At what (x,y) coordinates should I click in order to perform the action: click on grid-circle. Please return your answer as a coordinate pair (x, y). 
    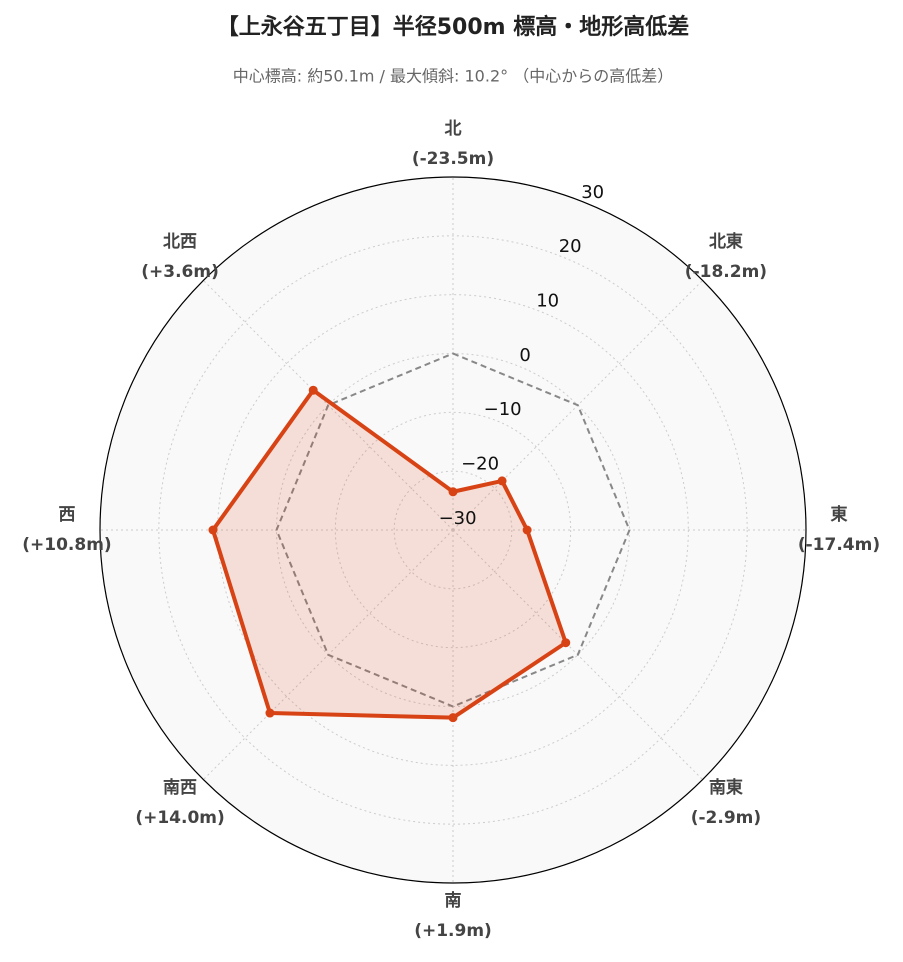
    Looking at the image, I should click on (453, 530).